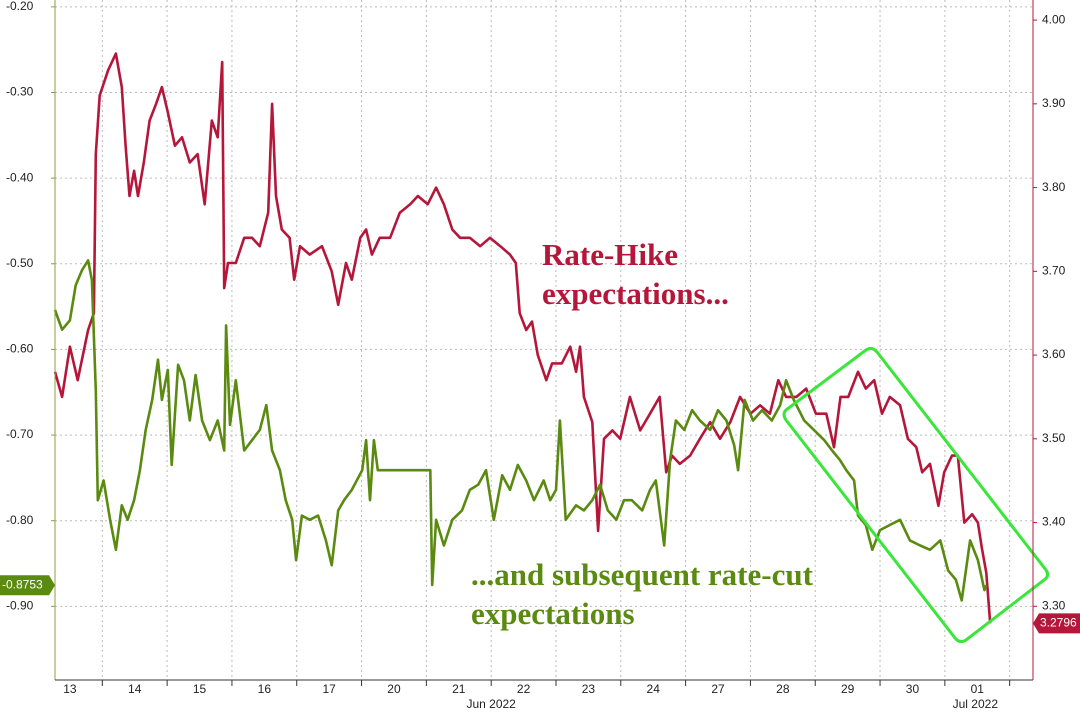 The width and height of the screenshot is (1080, 717). Describe the element at coordinates (459, 689) in the screenshot. I see `x-tick-label: 21` at that location.